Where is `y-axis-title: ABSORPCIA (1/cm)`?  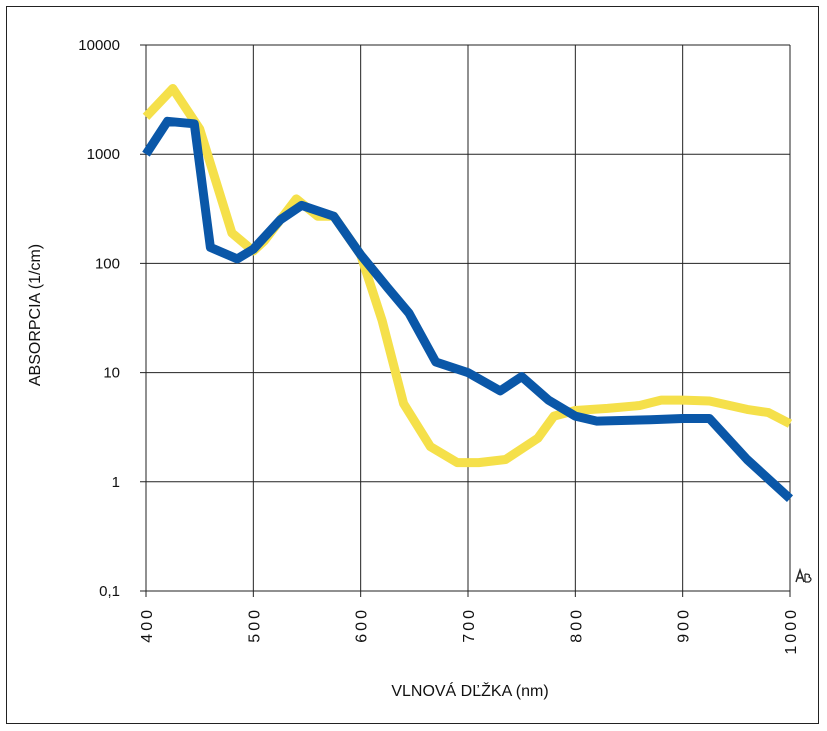 y-axis-title: ABSORPCIA (1/cm) is located at coordinates (35, 315).